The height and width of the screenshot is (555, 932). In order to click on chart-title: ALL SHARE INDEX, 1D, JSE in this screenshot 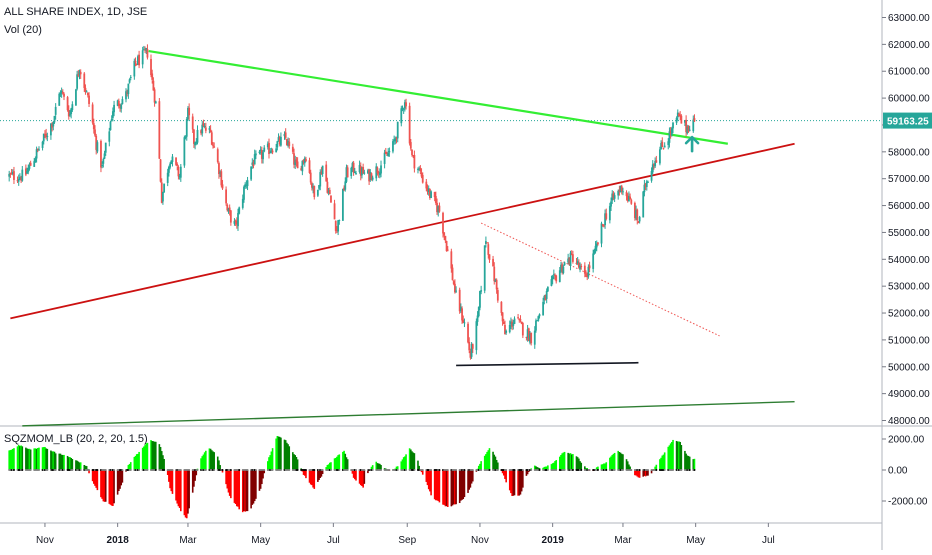, I will do `click(76, 12)`.